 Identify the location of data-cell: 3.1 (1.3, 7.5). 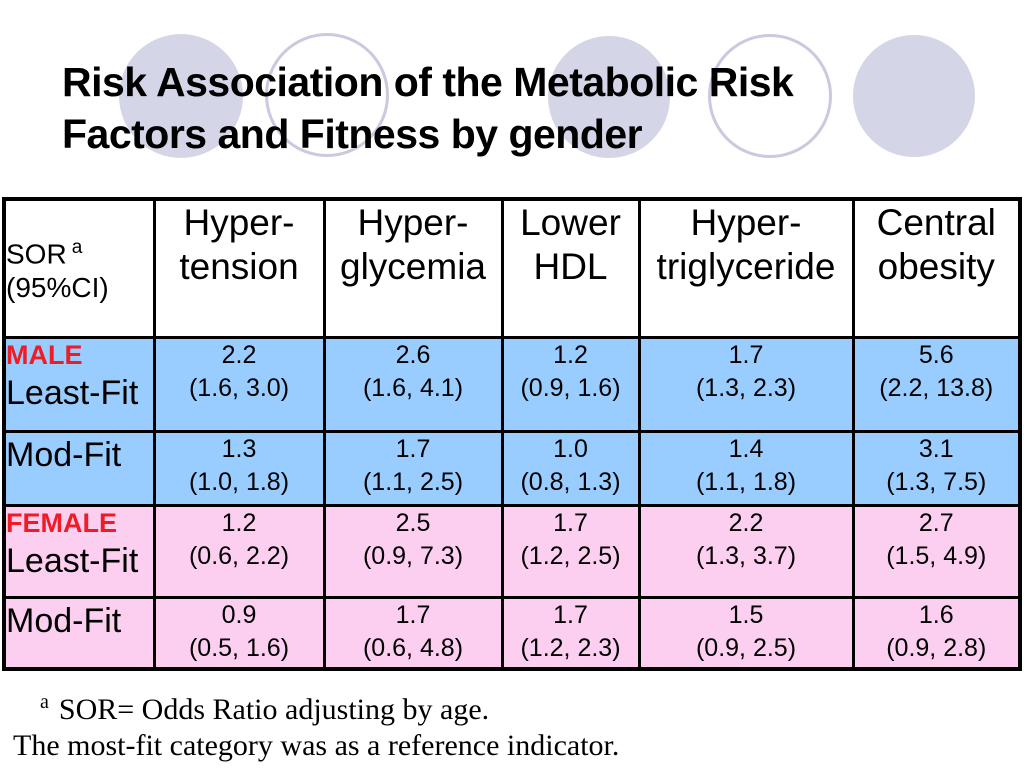
(936, 468).